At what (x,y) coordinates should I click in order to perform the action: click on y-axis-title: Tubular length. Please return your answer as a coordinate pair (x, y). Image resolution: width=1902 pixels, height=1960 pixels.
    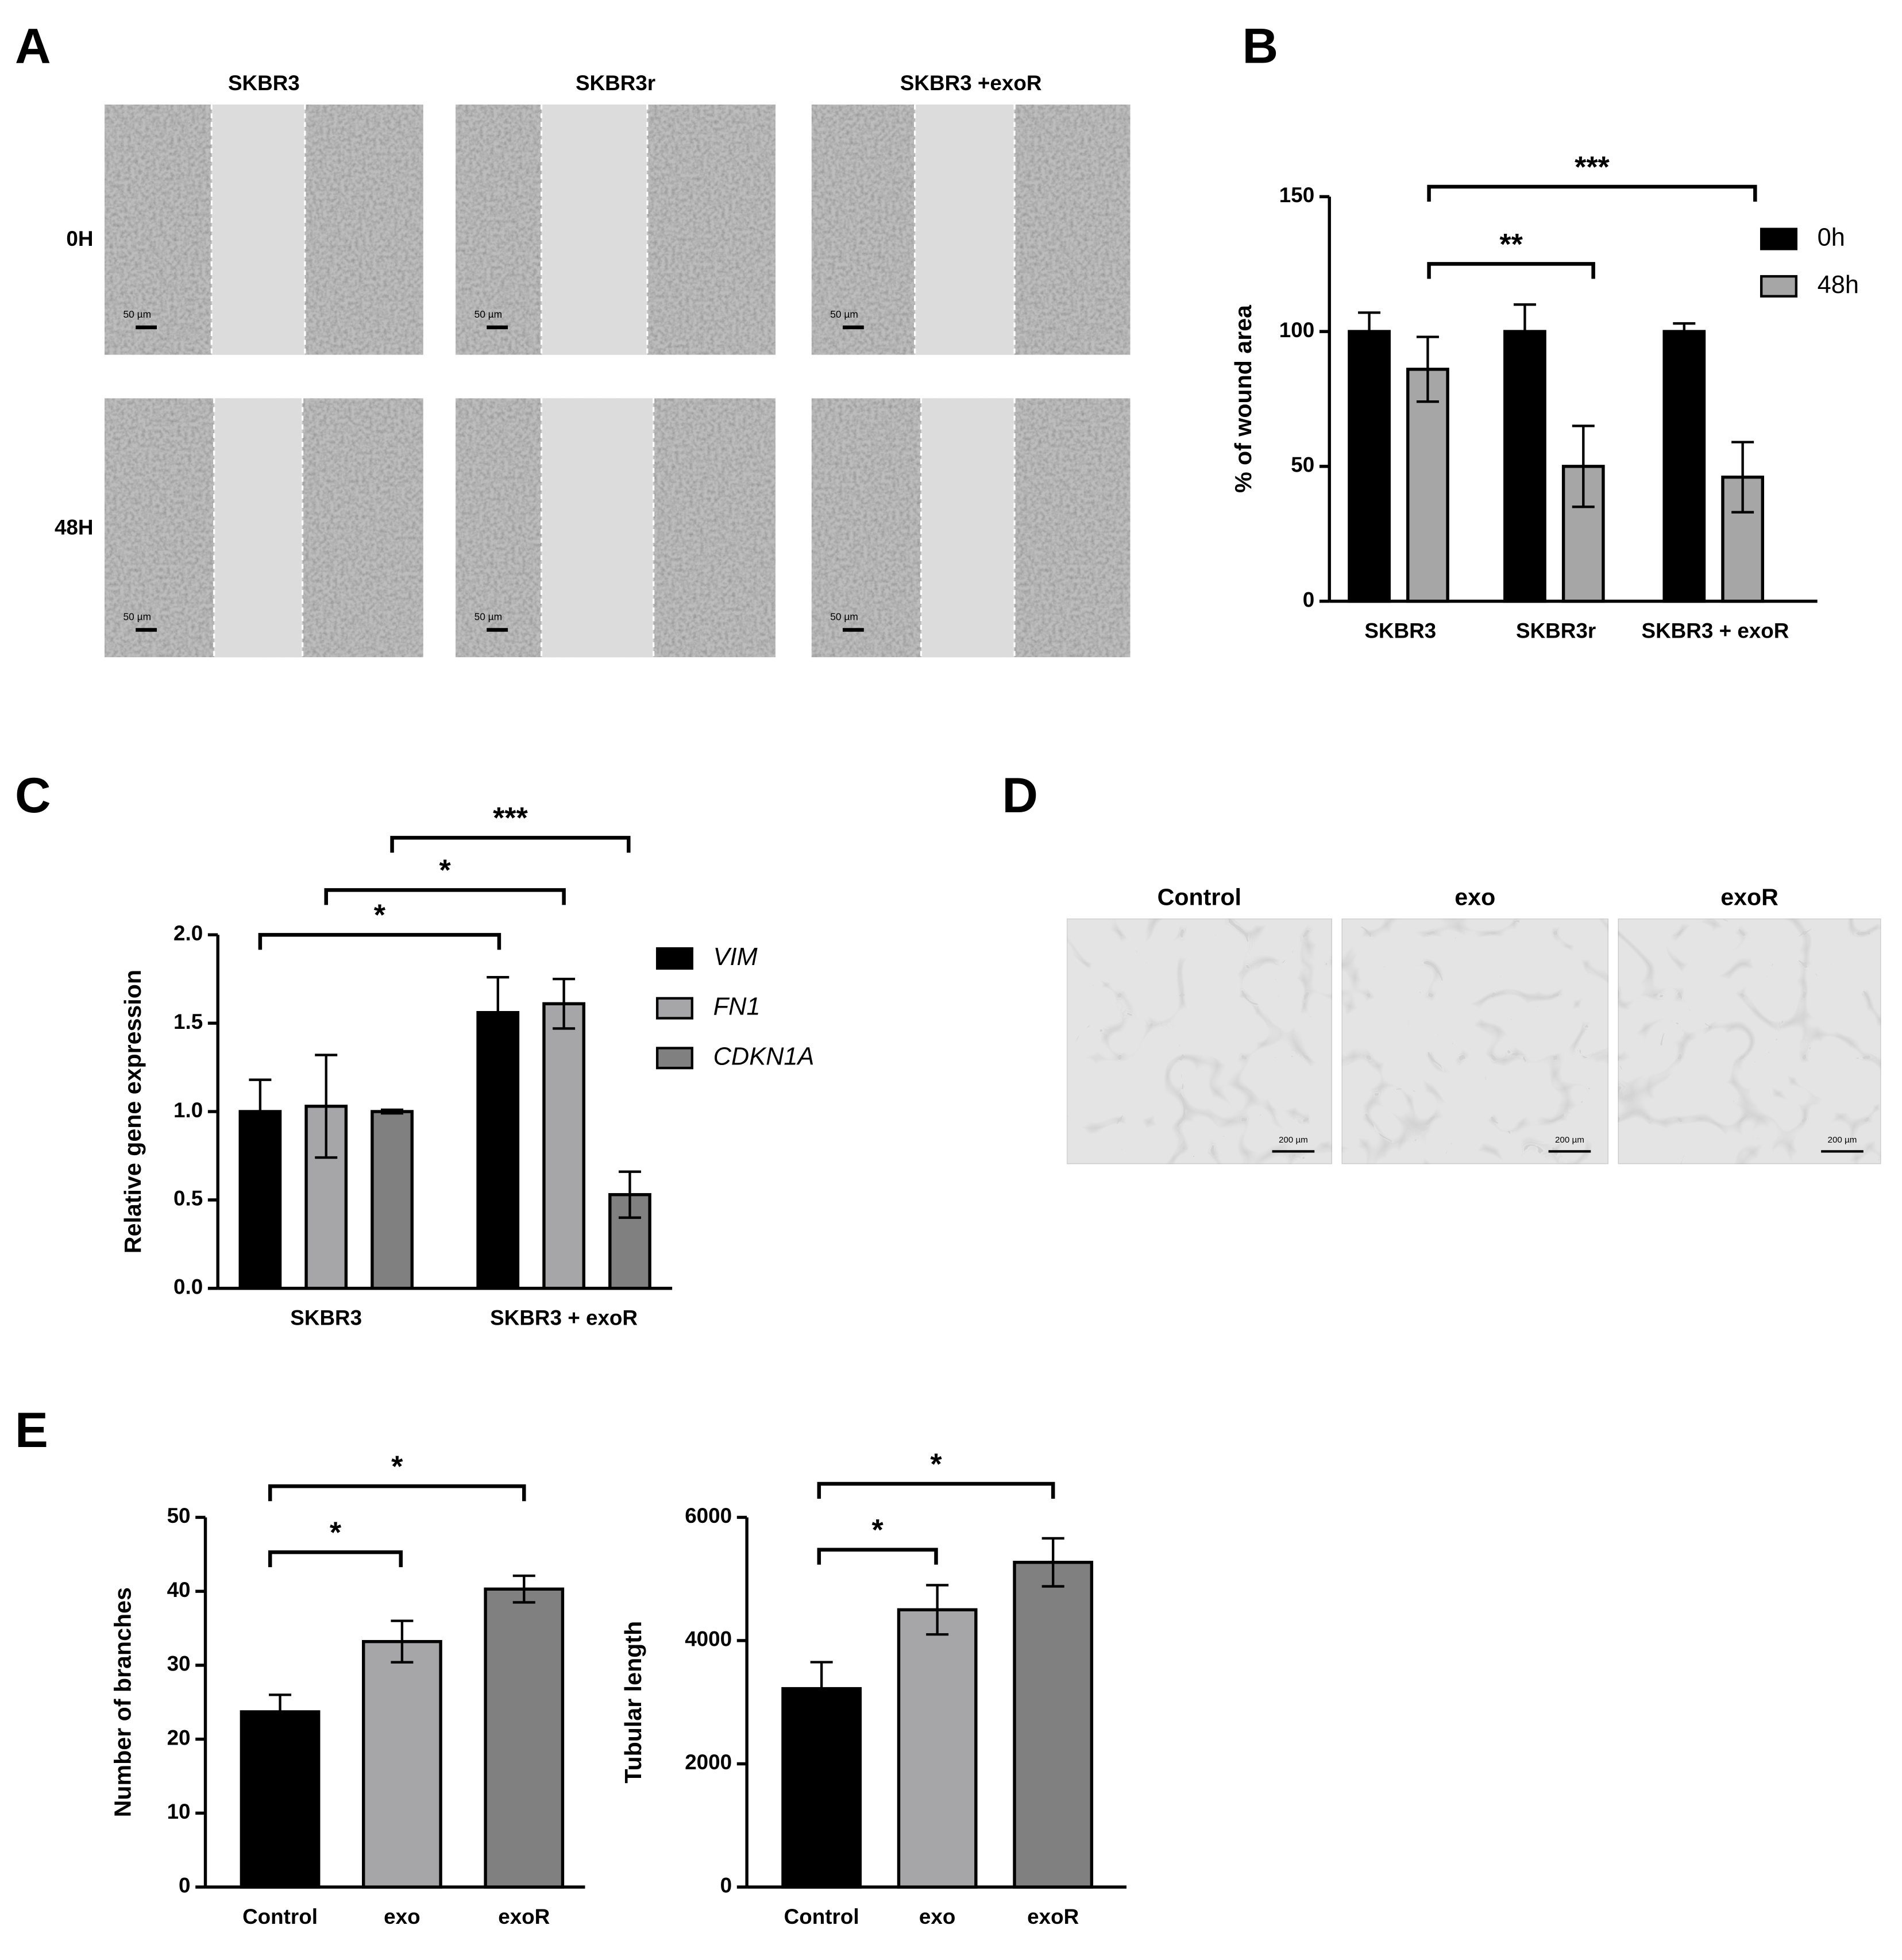
    Looking at the image, I should click on (633, 1702).